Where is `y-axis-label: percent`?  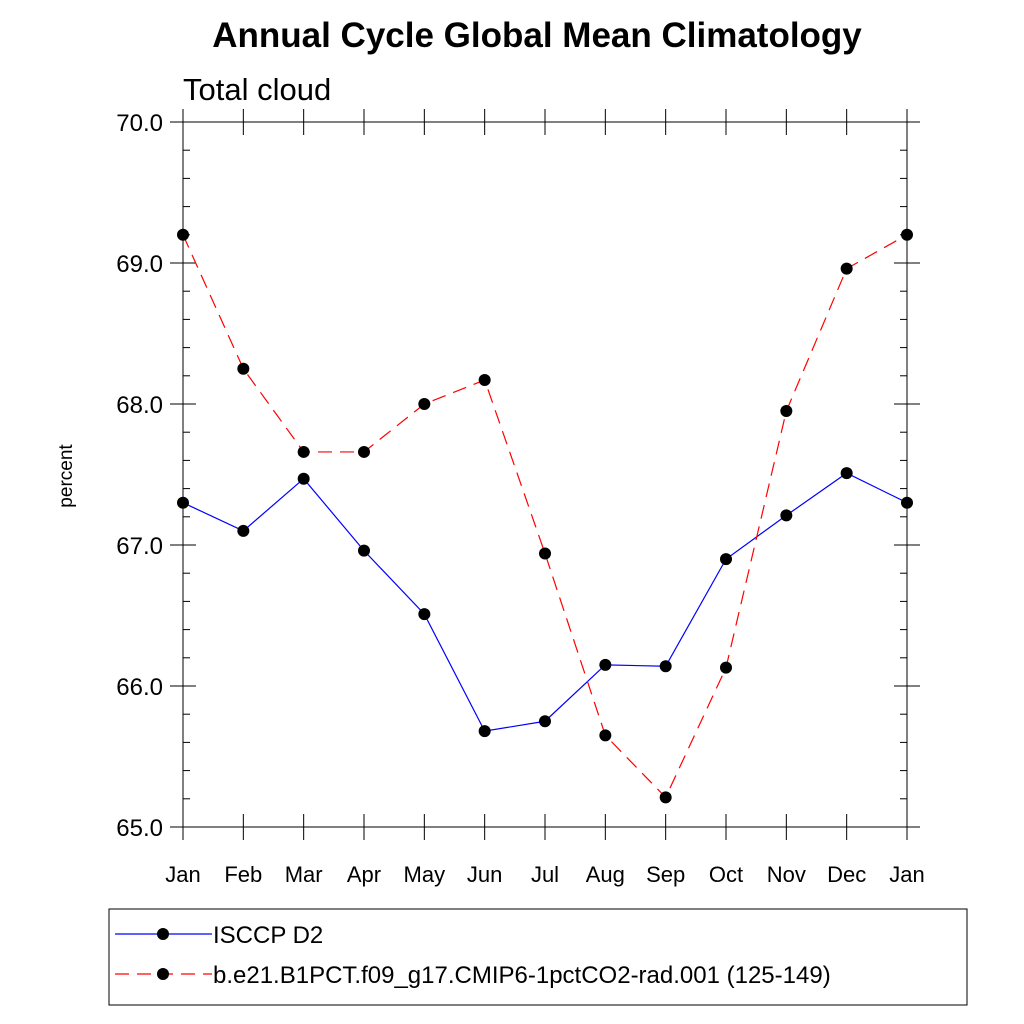
y-axis-label: percent is located at coordinates (66, 476).